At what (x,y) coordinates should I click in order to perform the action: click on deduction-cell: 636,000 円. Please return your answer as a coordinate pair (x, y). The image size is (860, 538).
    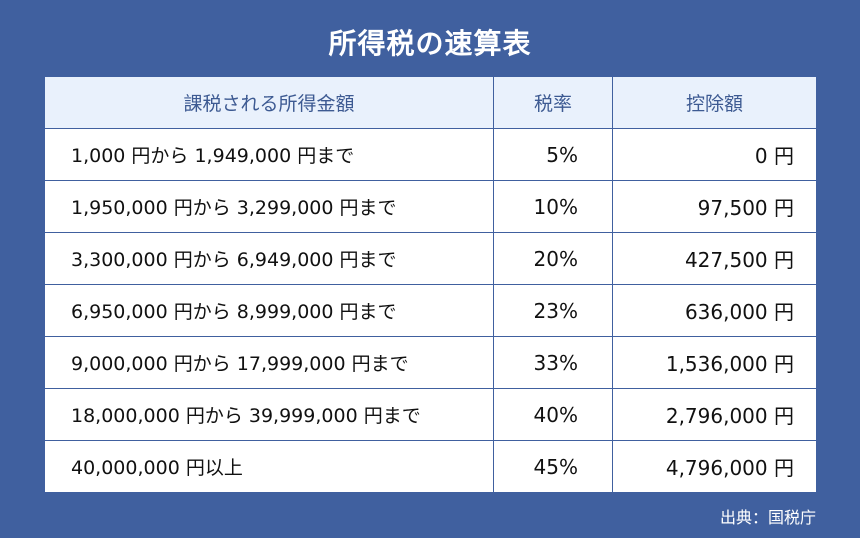
    Looking at the image, I should click on (714, 310).